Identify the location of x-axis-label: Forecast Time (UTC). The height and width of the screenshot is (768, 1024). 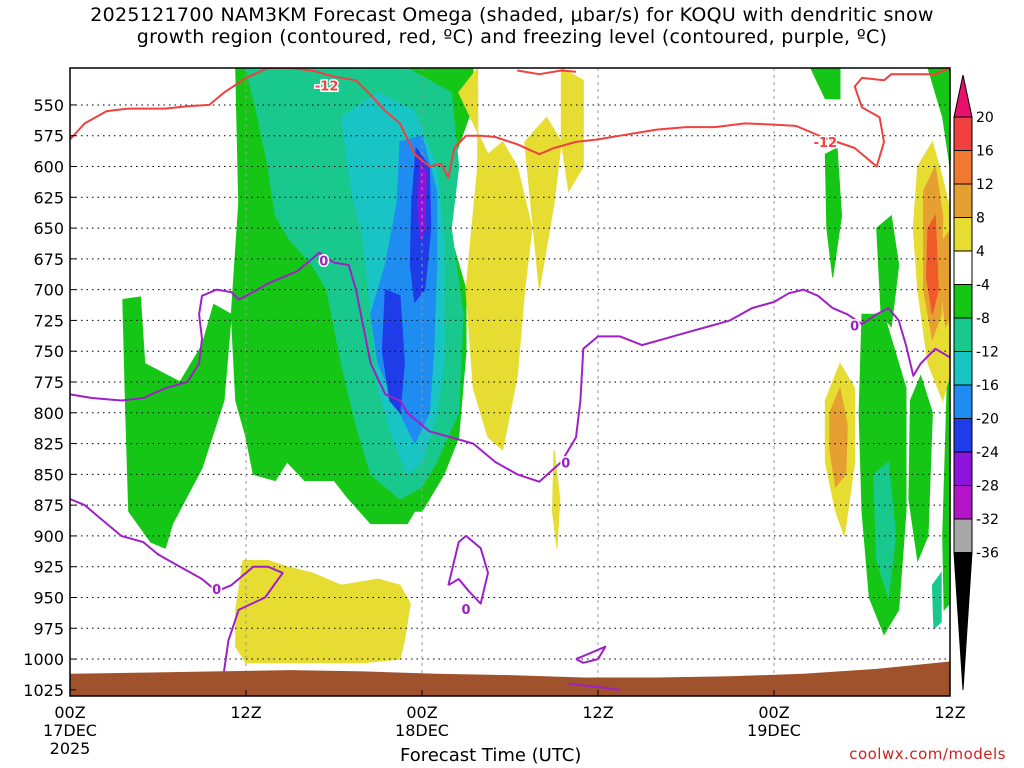
(491, 755).